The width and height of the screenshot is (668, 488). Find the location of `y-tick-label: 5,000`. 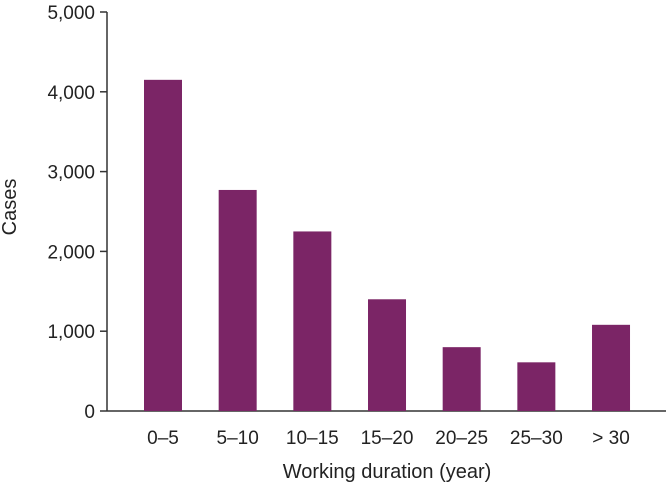

y-tick-label: 5,000 is located at coordinates (71, 13).